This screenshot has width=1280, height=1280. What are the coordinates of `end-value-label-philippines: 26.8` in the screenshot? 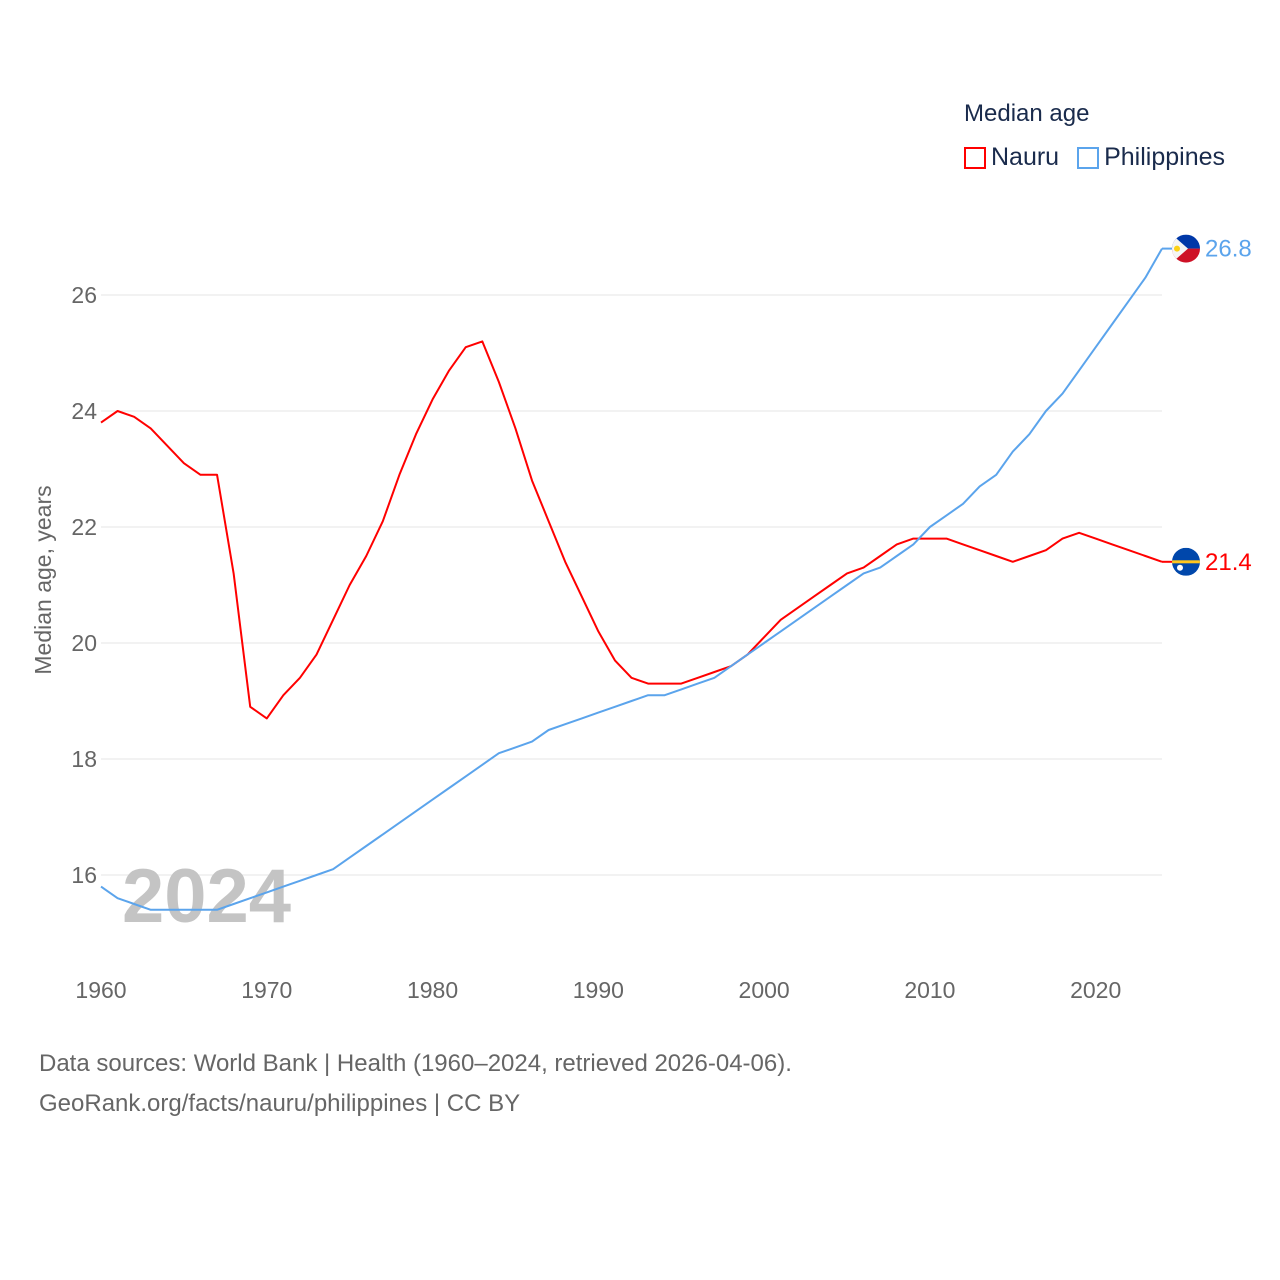 It's located at (1228, 249).